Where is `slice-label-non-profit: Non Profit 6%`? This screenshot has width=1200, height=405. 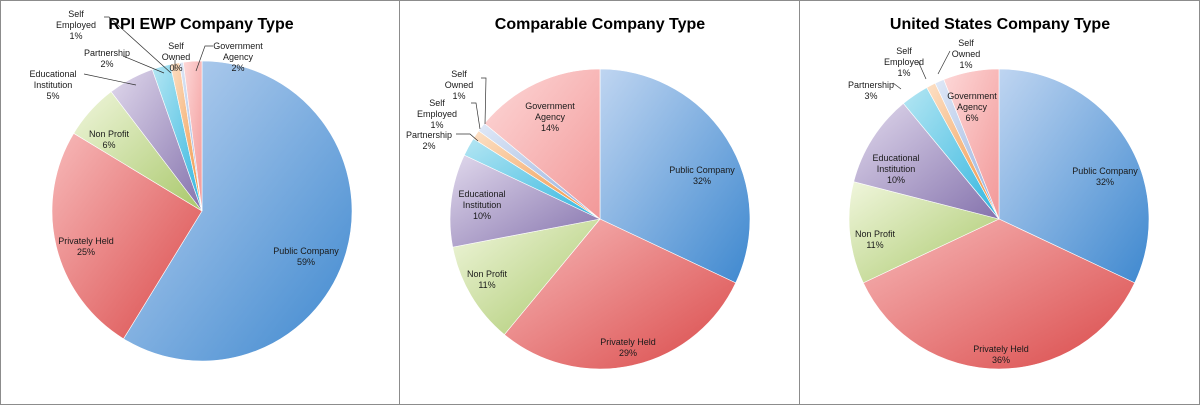 slice-label-non-profit: Non Profit 6% is located at coordinates (109, 139).